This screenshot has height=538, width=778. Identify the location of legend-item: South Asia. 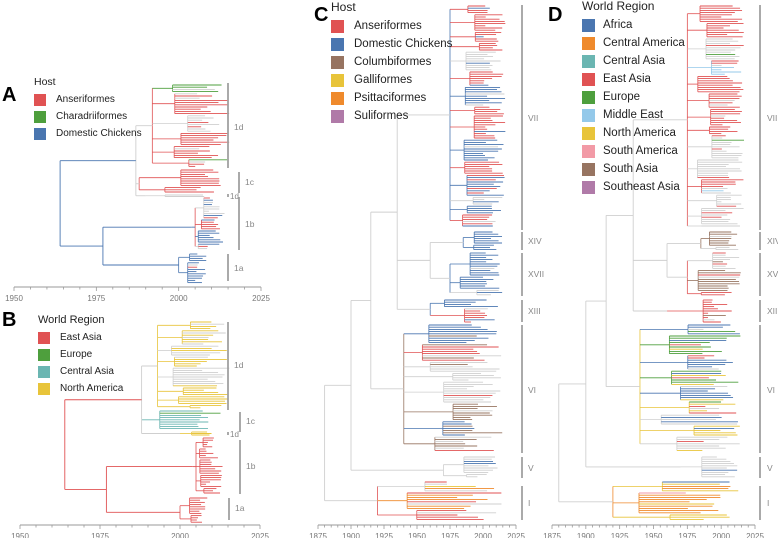
(633, 169).